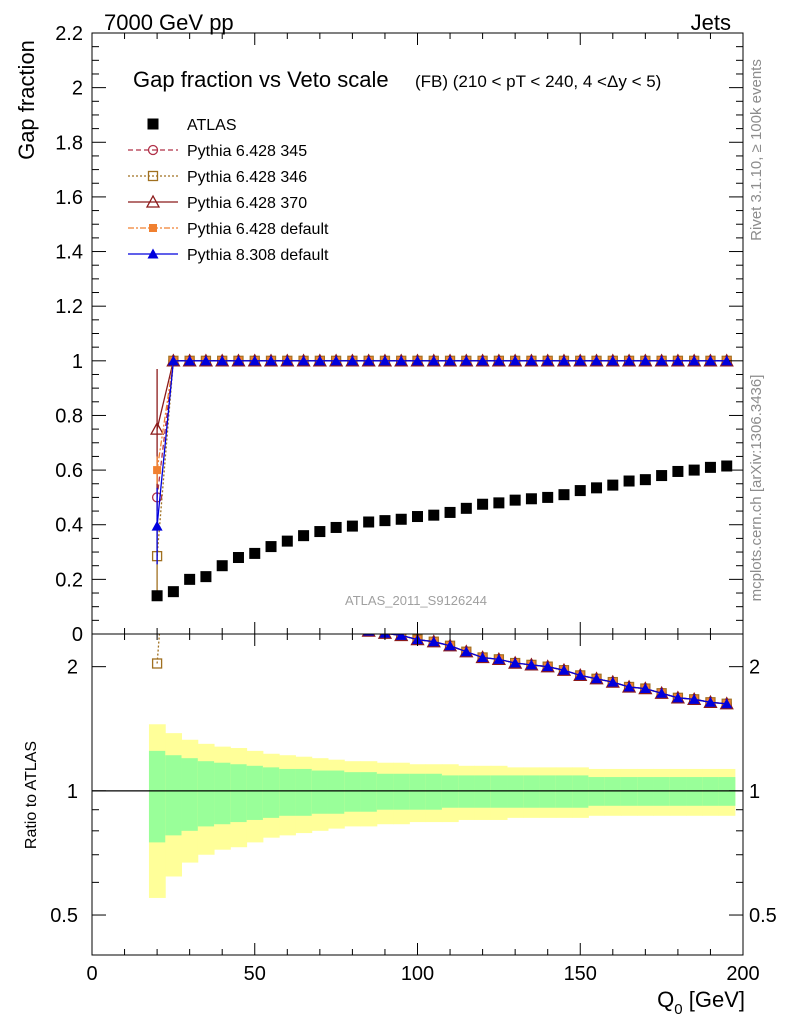  What do you see at coordinates (26, 100) in the screenshot?
I see `y-axis-label: Gap fraction` at bounding box center [26, 100].